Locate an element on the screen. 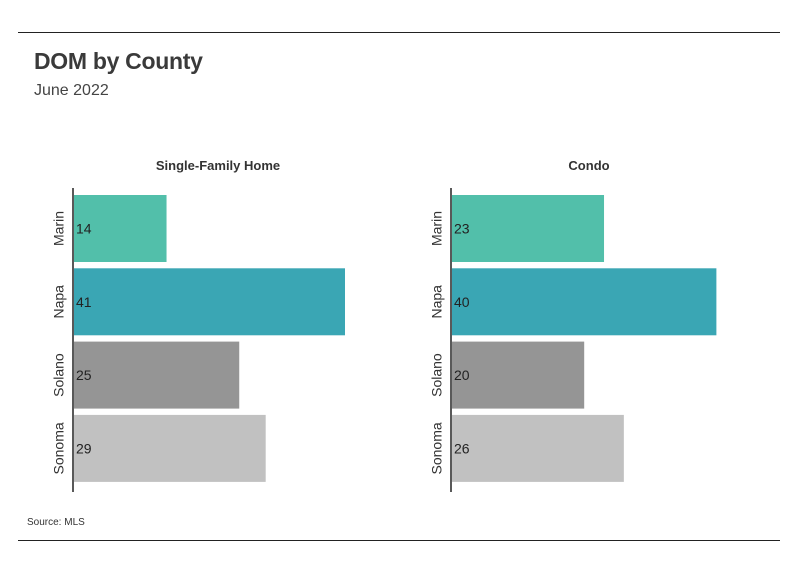 This screenshot has width=799, height=575. bar-condo-sonoma is located at coordinates (538, 448).